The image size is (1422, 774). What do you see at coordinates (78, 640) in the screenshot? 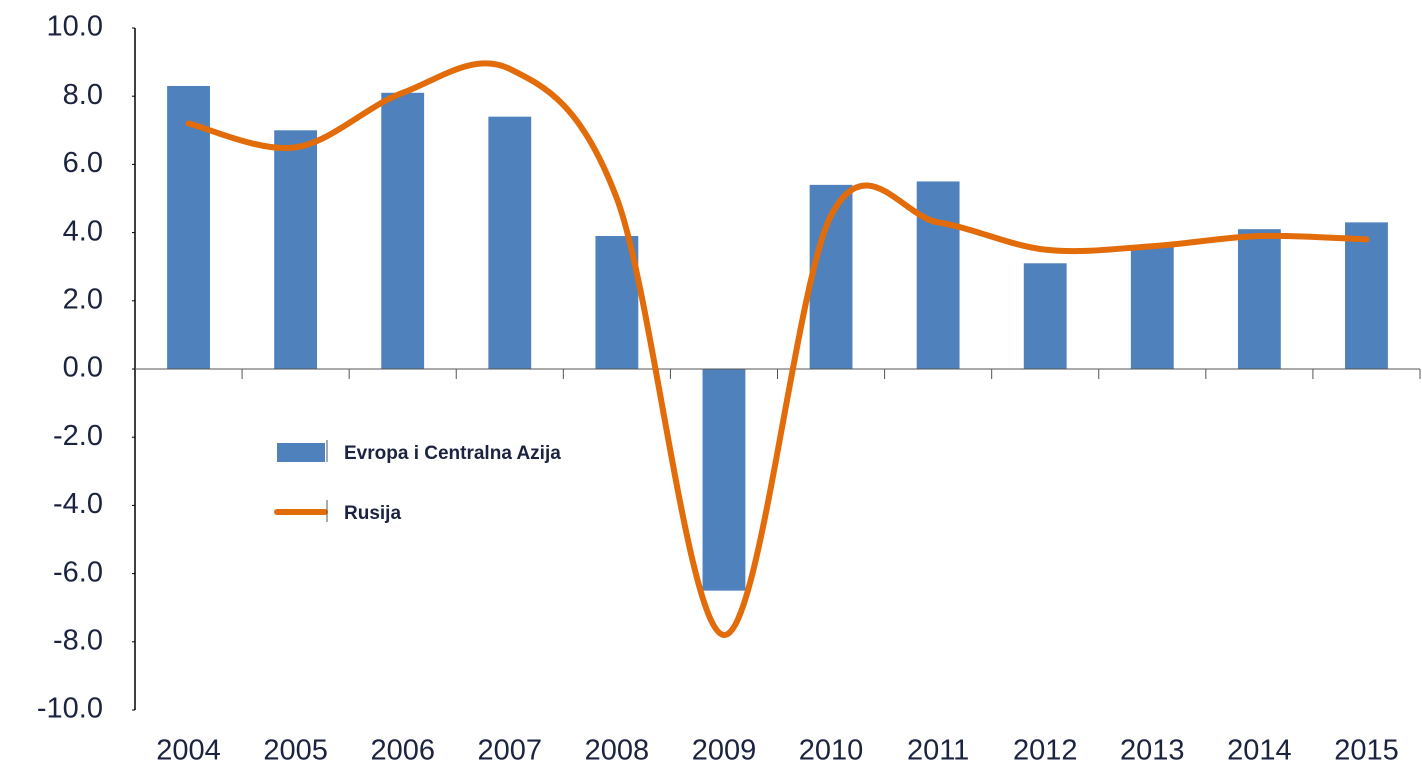
I see `y-tick-label: -8.0` at bounding box center [78, 640].